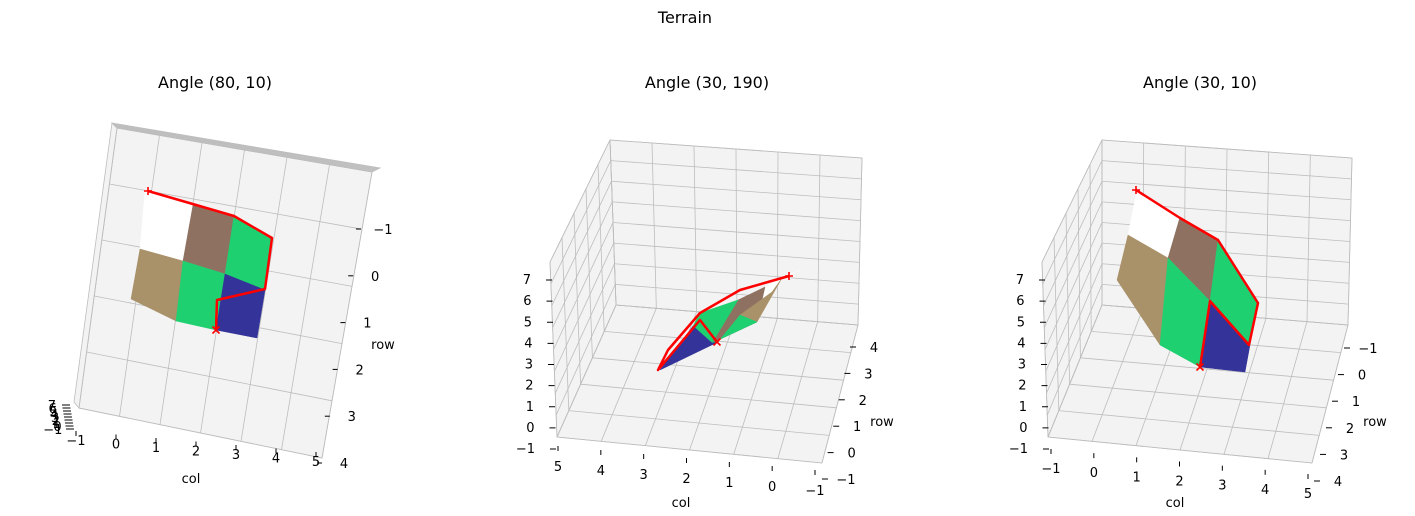  Describe the element at coordinates (215, 82) in the screenshot. I see `subplot-title: Angle (80, 10)` at that location.